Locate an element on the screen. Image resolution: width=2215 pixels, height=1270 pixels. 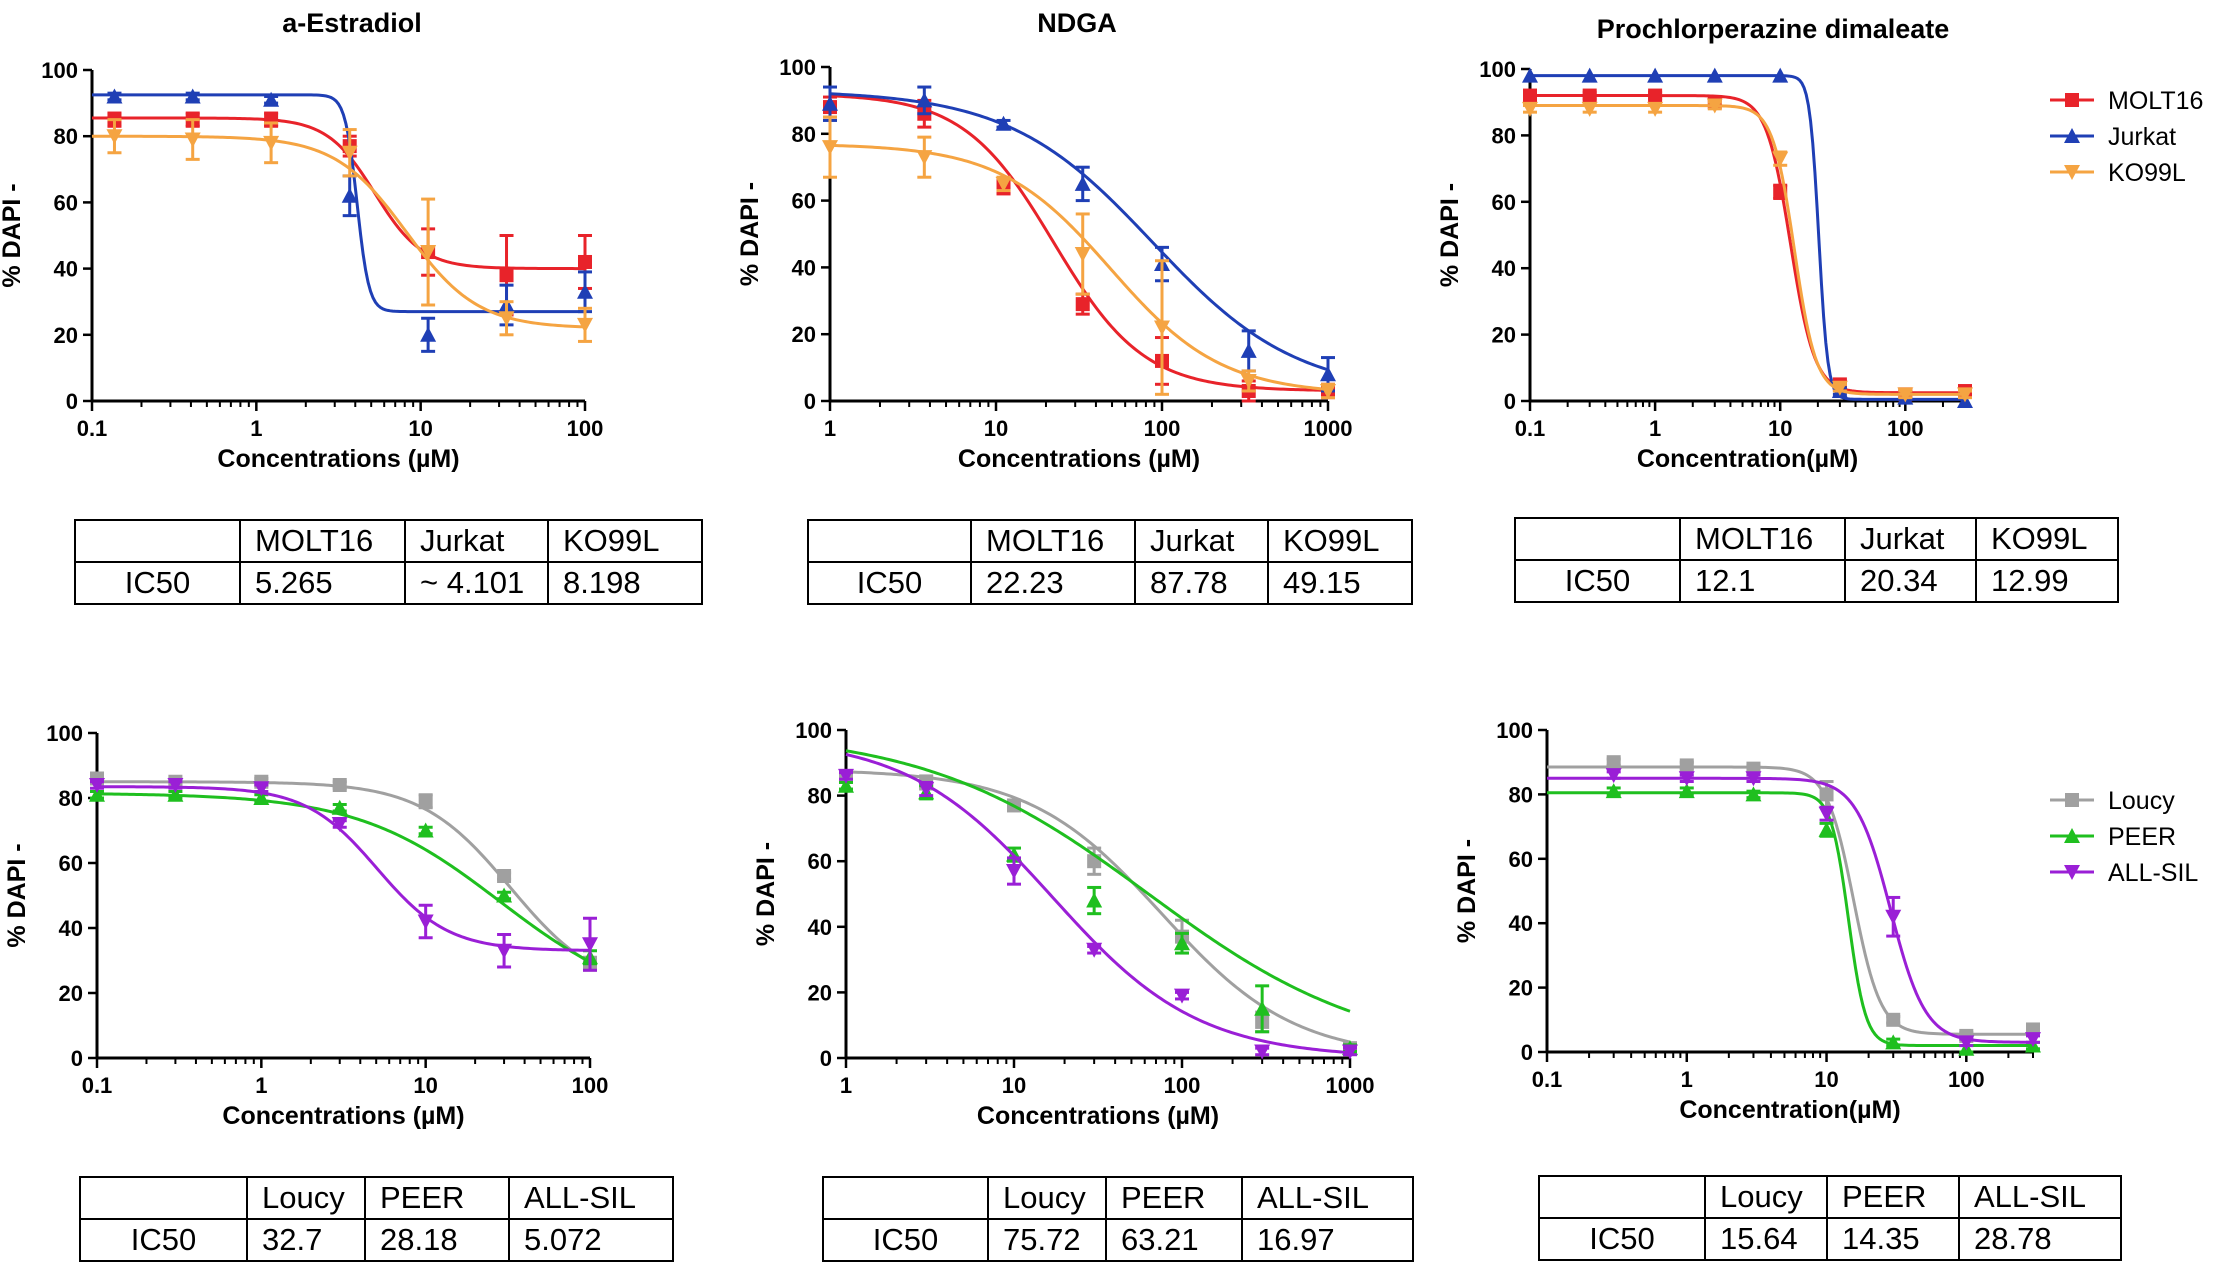
table-header-cell: Loucy is located at coordinates (306, 1198).